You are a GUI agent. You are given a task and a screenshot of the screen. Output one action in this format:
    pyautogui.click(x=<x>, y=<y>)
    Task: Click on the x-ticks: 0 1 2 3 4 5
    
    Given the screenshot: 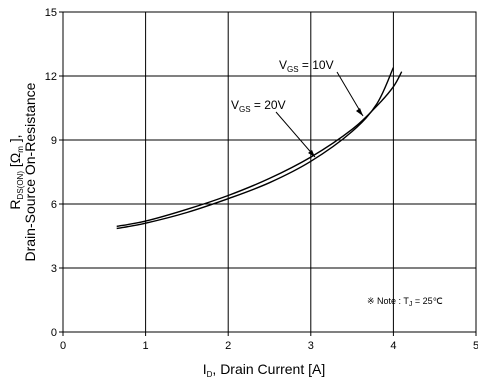 What is the action you would take?
    pyautogui.click(x=269, y=342)
    